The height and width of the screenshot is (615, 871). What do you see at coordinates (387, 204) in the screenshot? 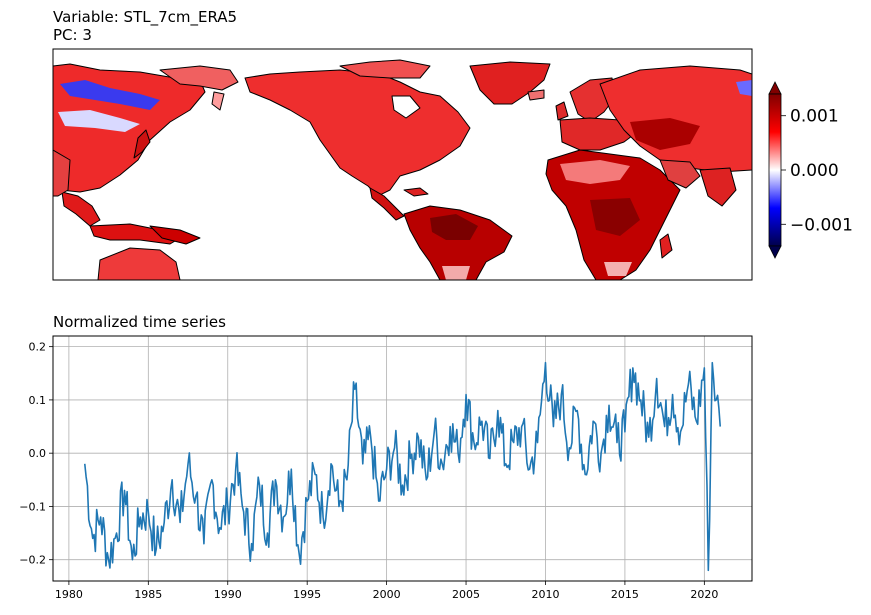
I see `land-central-america` at bounding box center [387, 204].